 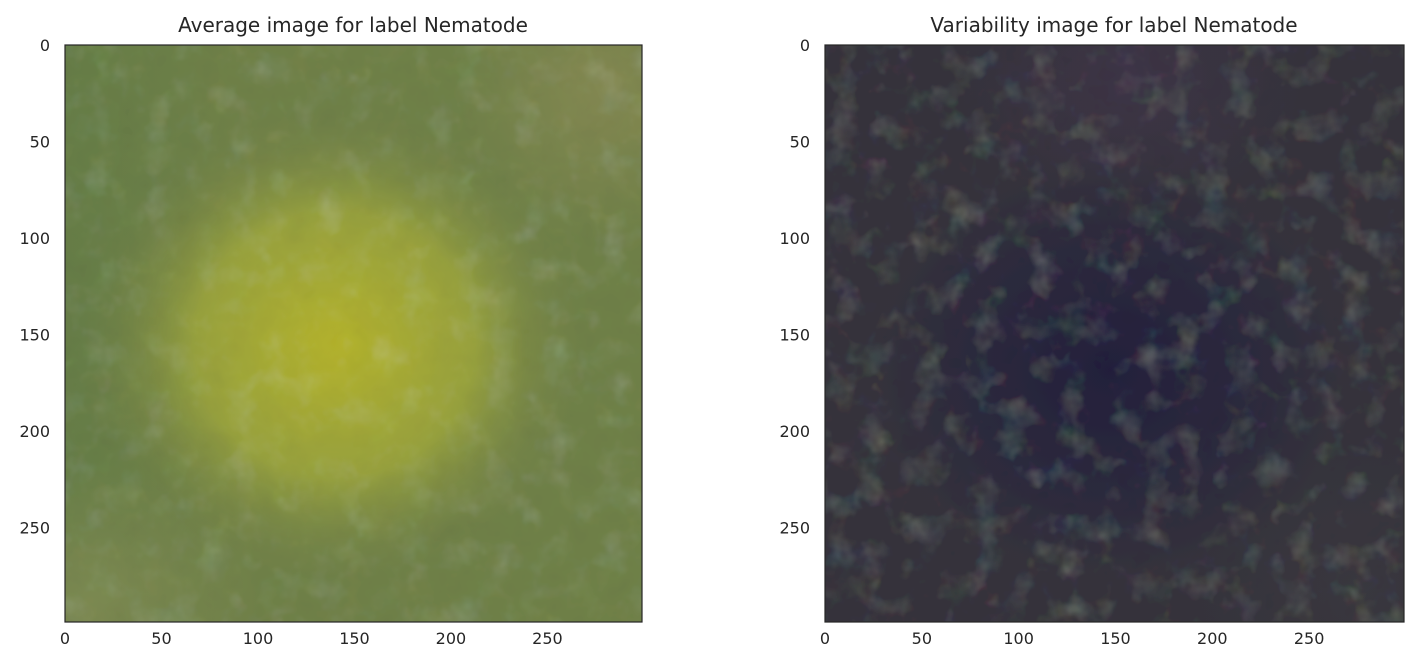 What do you see at coordinates (353, 25) in the screenshot?
I see `chart-title: Average image for label Nematode` at bounding box center [353, 25].